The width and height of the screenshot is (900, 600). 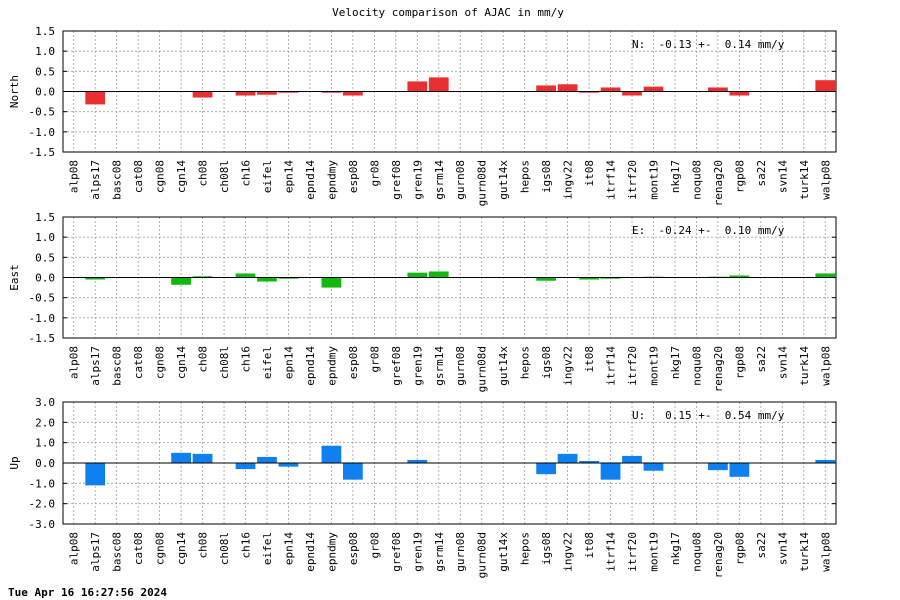 What do you see at coordinates (14, 91) in the screenshot?
I see `y-axis-label: North` at bounding box center [14, 91].